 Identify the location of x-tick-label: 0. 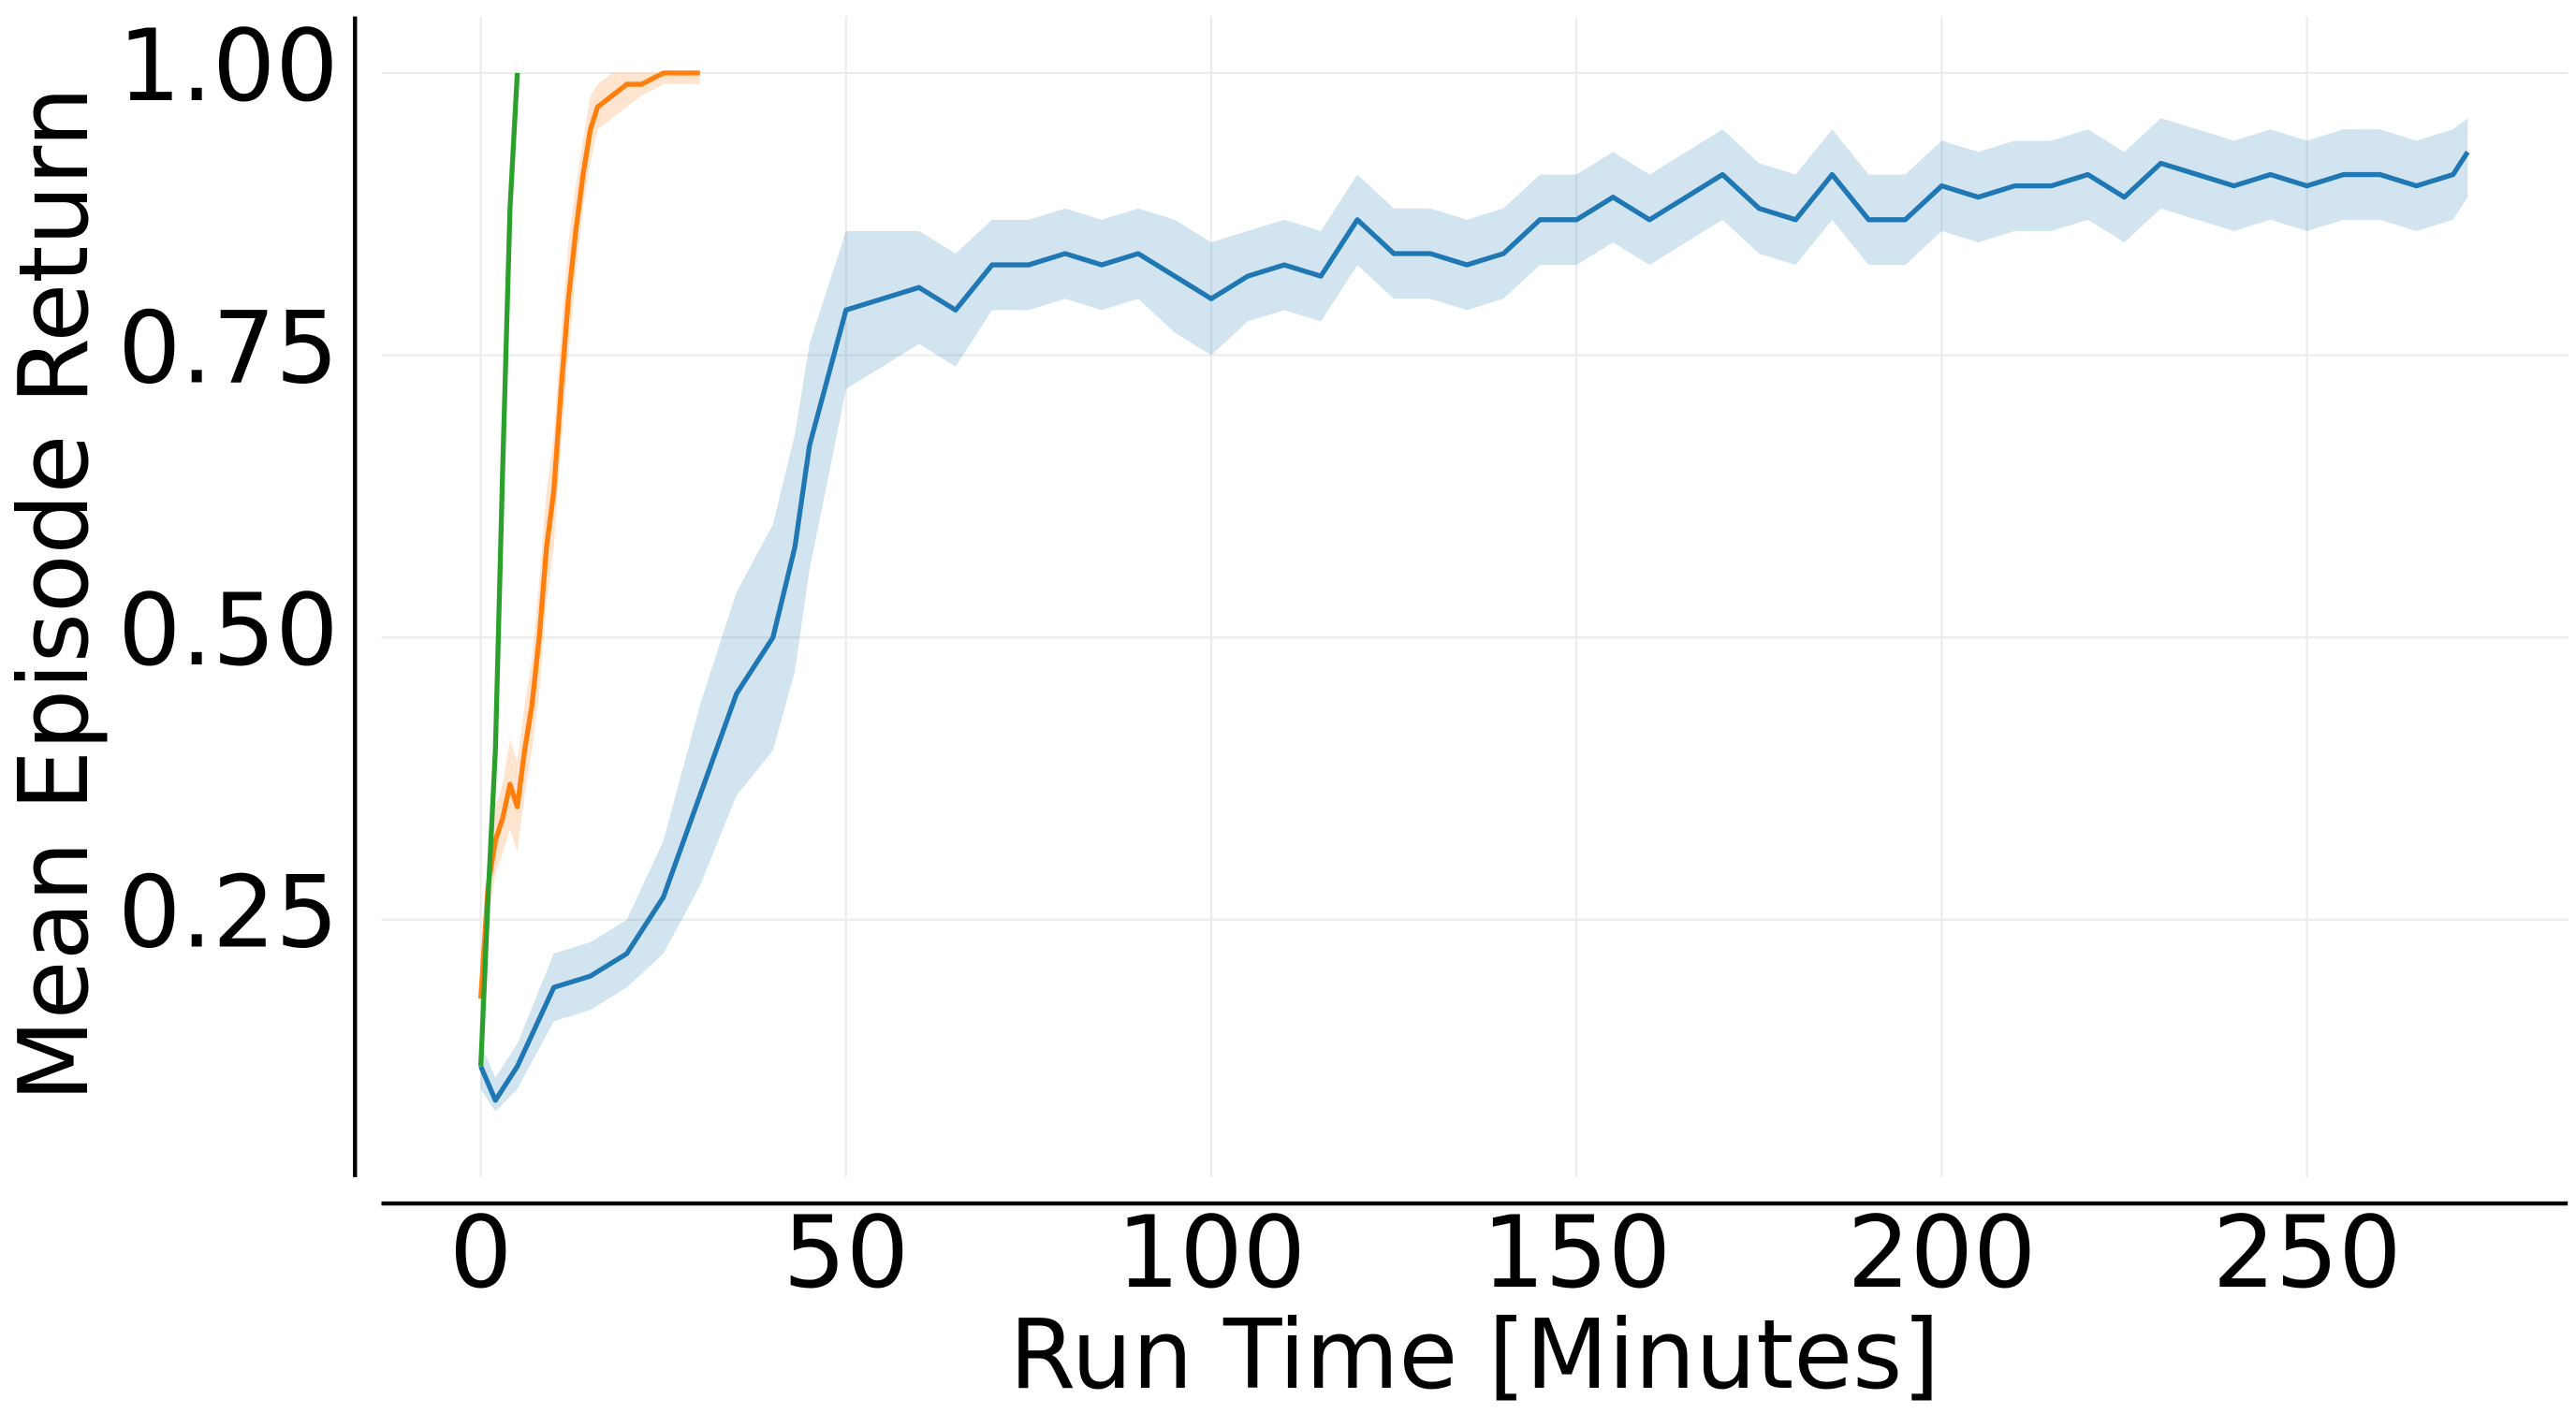
(480, 1252).